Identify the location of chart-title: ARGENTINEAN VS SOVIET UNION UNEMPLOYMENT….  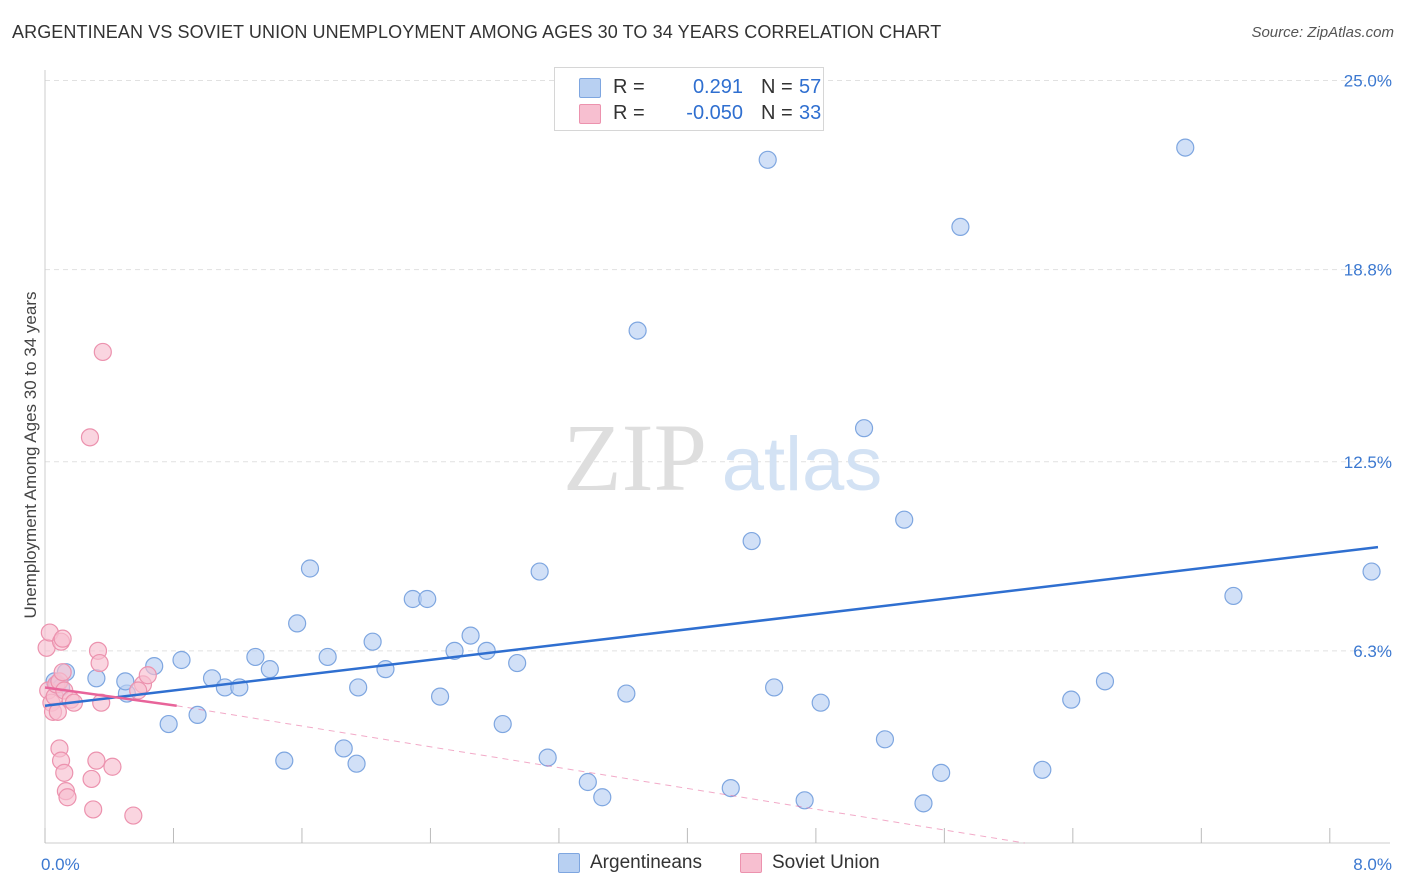
(477, 32).